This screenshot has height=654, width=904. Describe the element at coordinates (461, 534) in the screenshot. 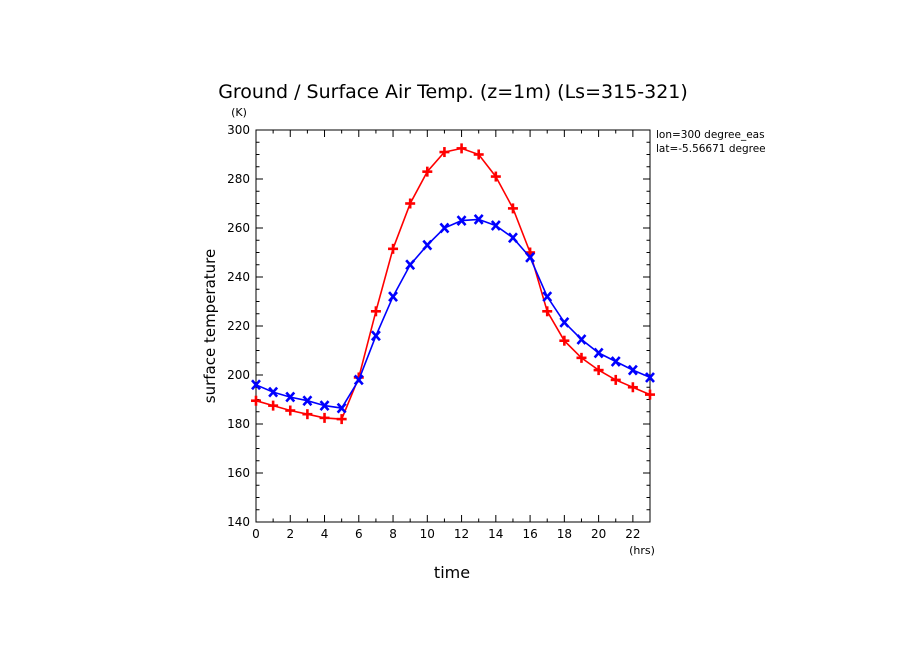

I see `x-tick-label: 12` at that location.